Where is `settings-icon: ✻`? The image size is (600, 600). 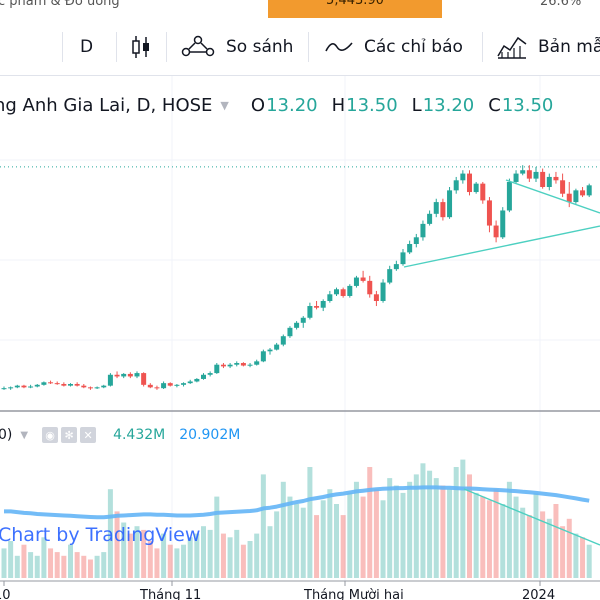 settings-icon: ✻ is located at coordinates (69, 435).